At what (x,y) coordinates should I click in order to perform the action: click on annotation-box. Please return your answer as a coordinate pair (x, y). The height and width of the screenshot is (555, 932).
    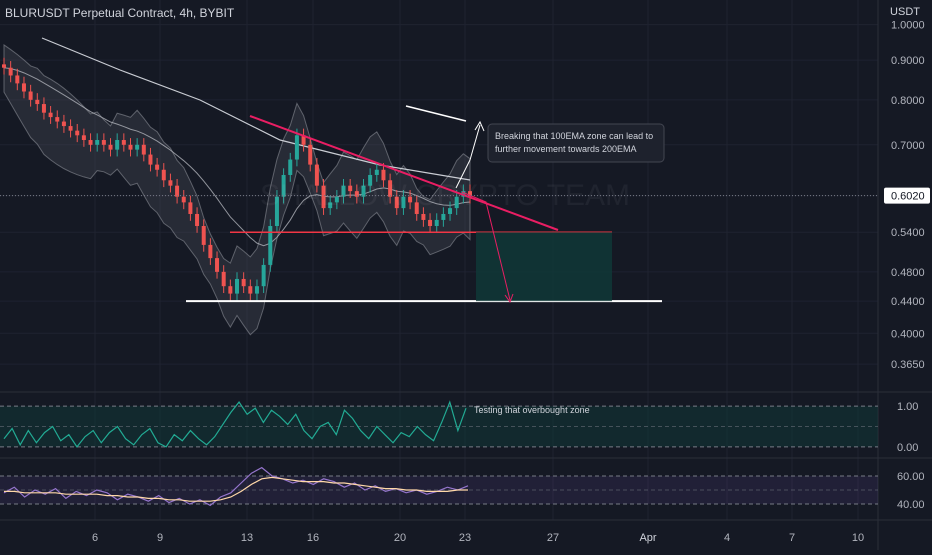
    Looking at the image, I should click on (576, 143).